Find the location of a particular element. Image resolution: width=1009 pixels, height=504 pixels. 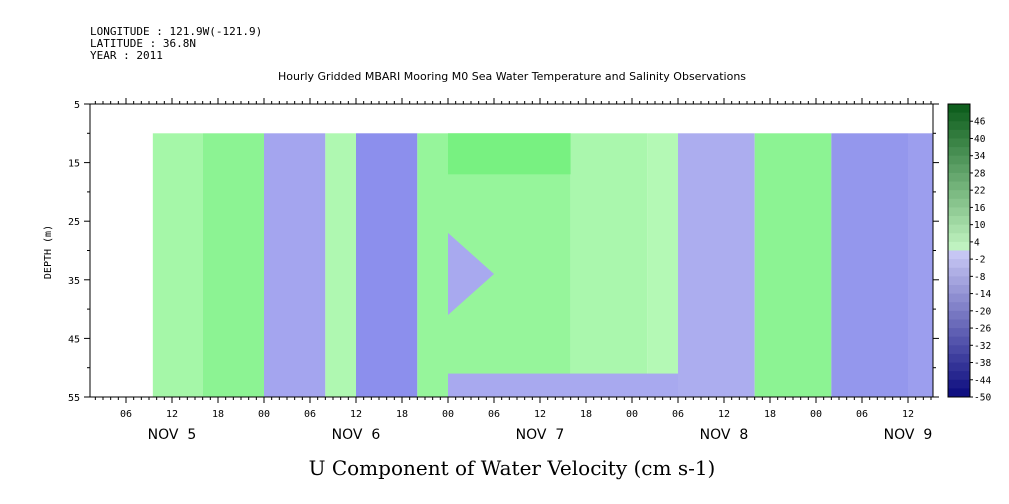

y-tick-label: 5 is located at coordinates (77, 105).